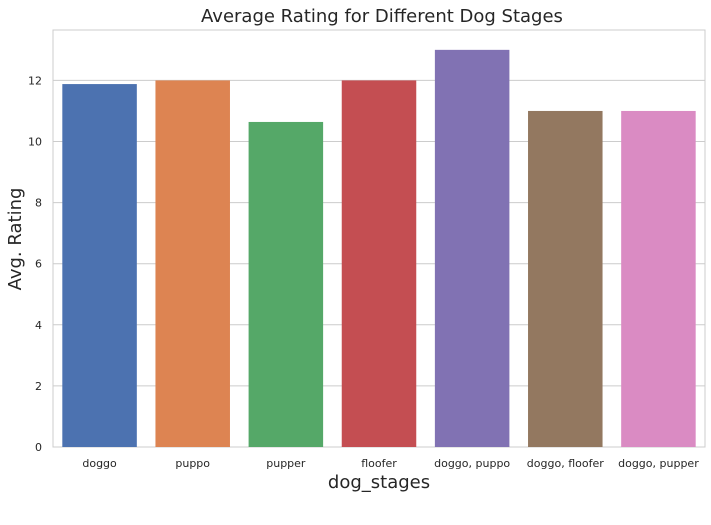  What do you see at coordinates (35, 142) in the screenshot?
I see `y-tick-label: 10` at bounding box center [35, 142].